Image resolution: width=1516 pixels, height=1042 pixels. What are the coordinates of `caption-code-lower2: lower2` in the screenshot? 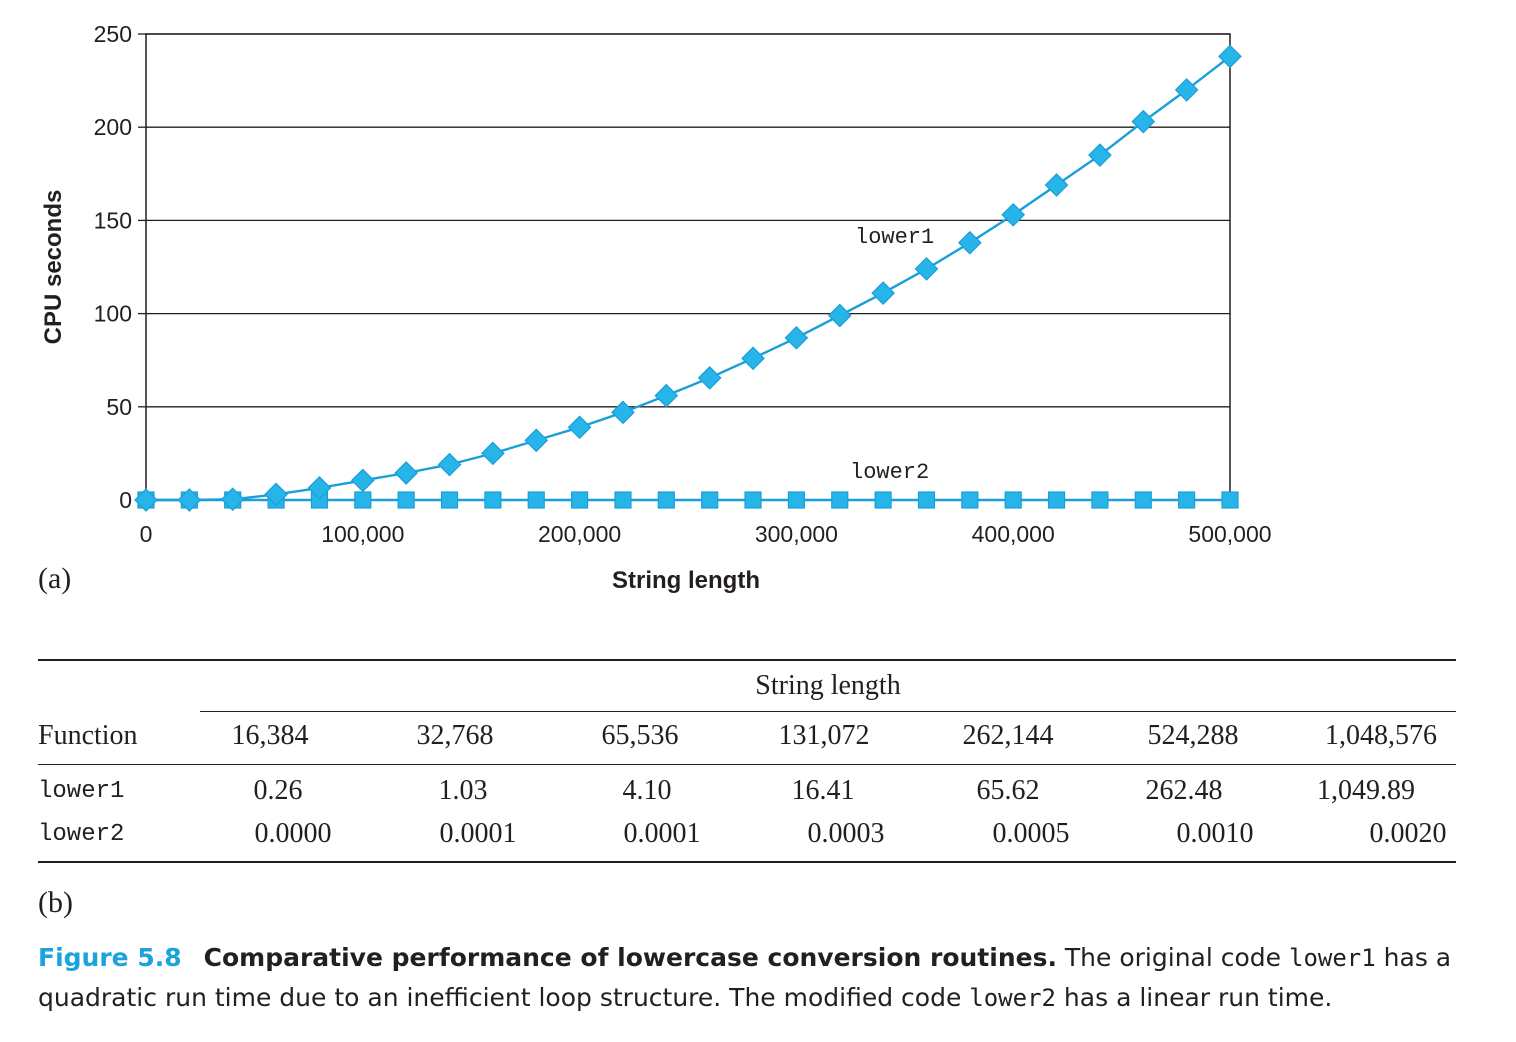 It's located at (1012, 998).